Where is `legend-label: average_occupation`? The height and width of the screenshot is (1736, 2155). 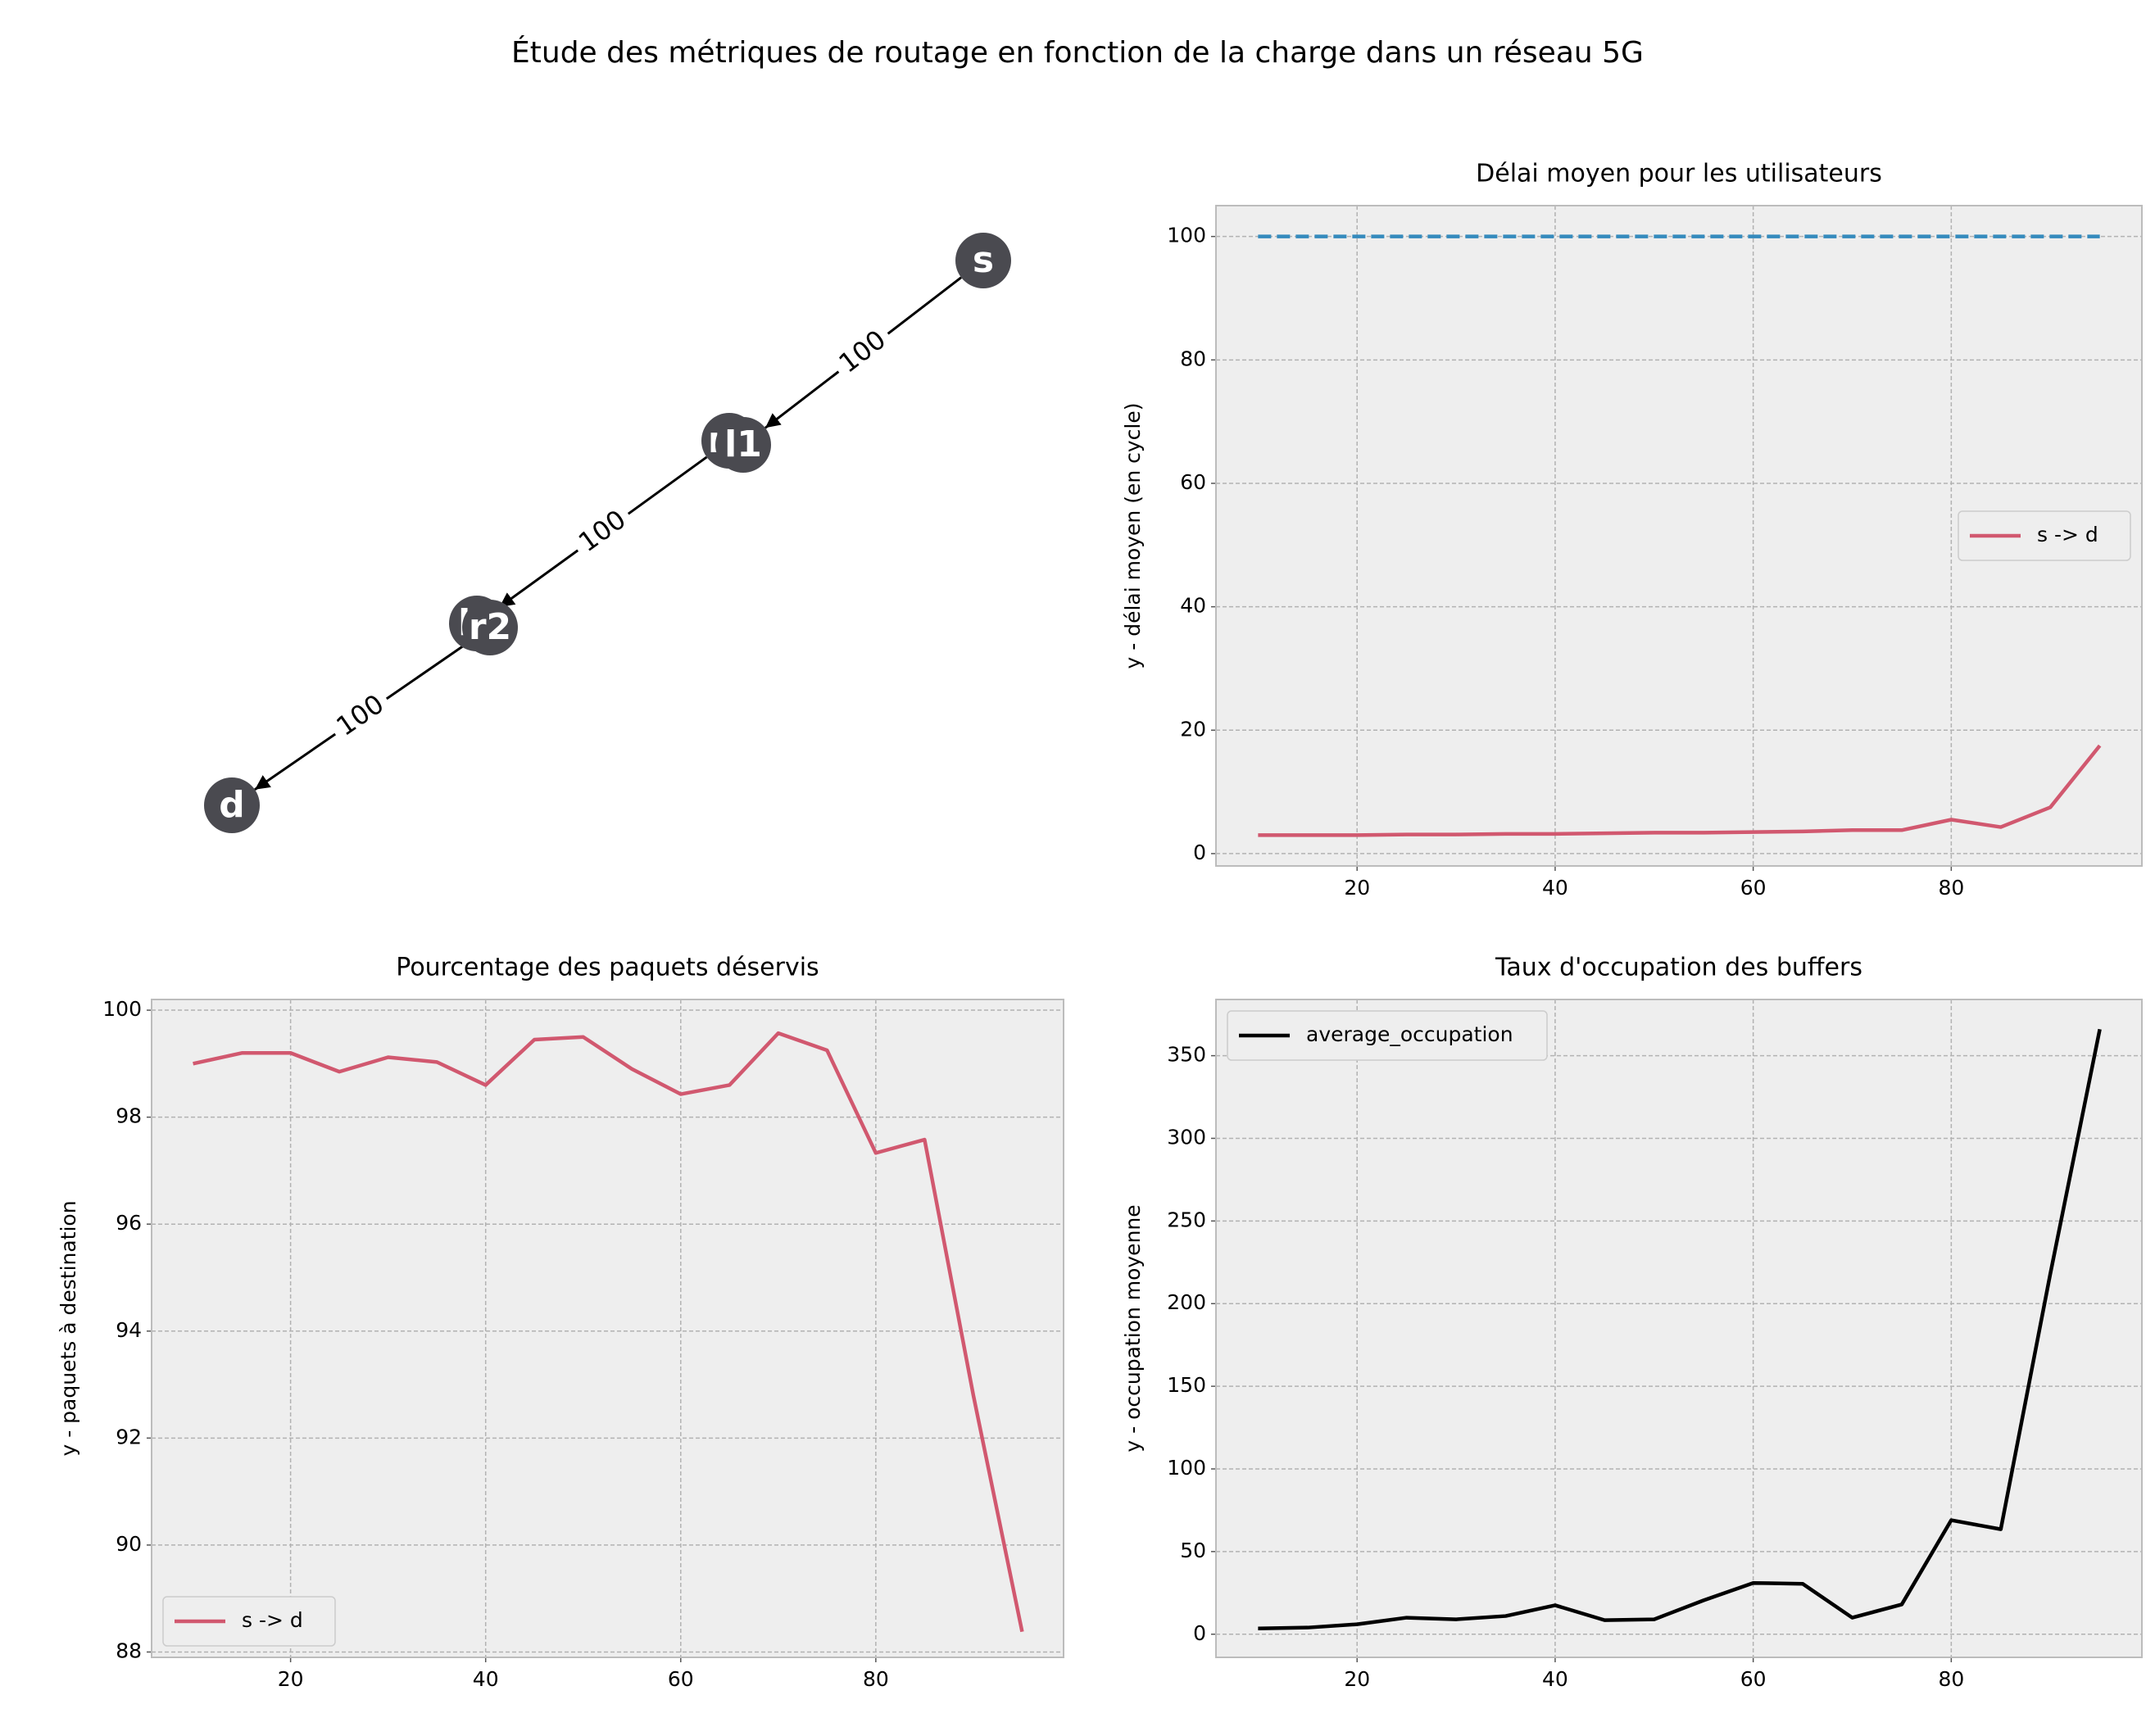
legend-label: average_occupation is located at coordinates (1409, 1034).